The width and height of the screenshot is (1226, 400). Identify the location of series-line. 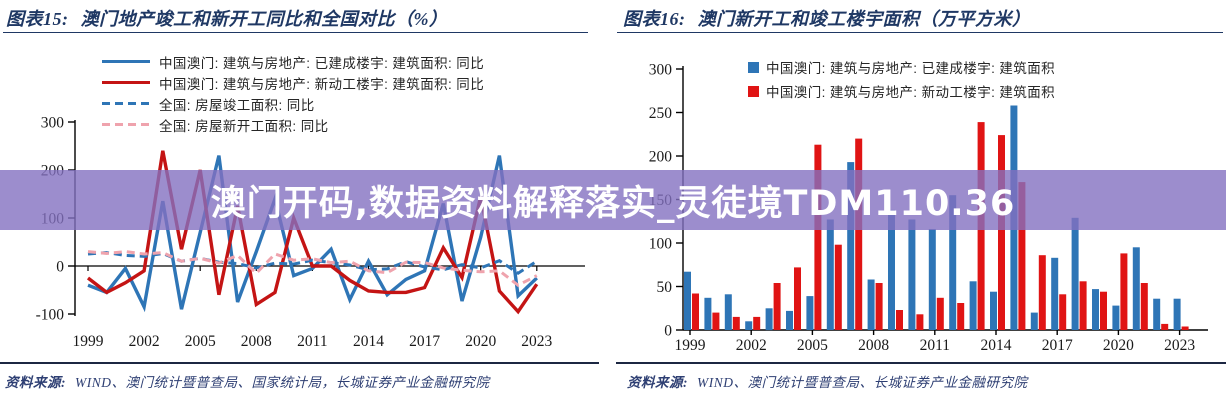
(312, 263).